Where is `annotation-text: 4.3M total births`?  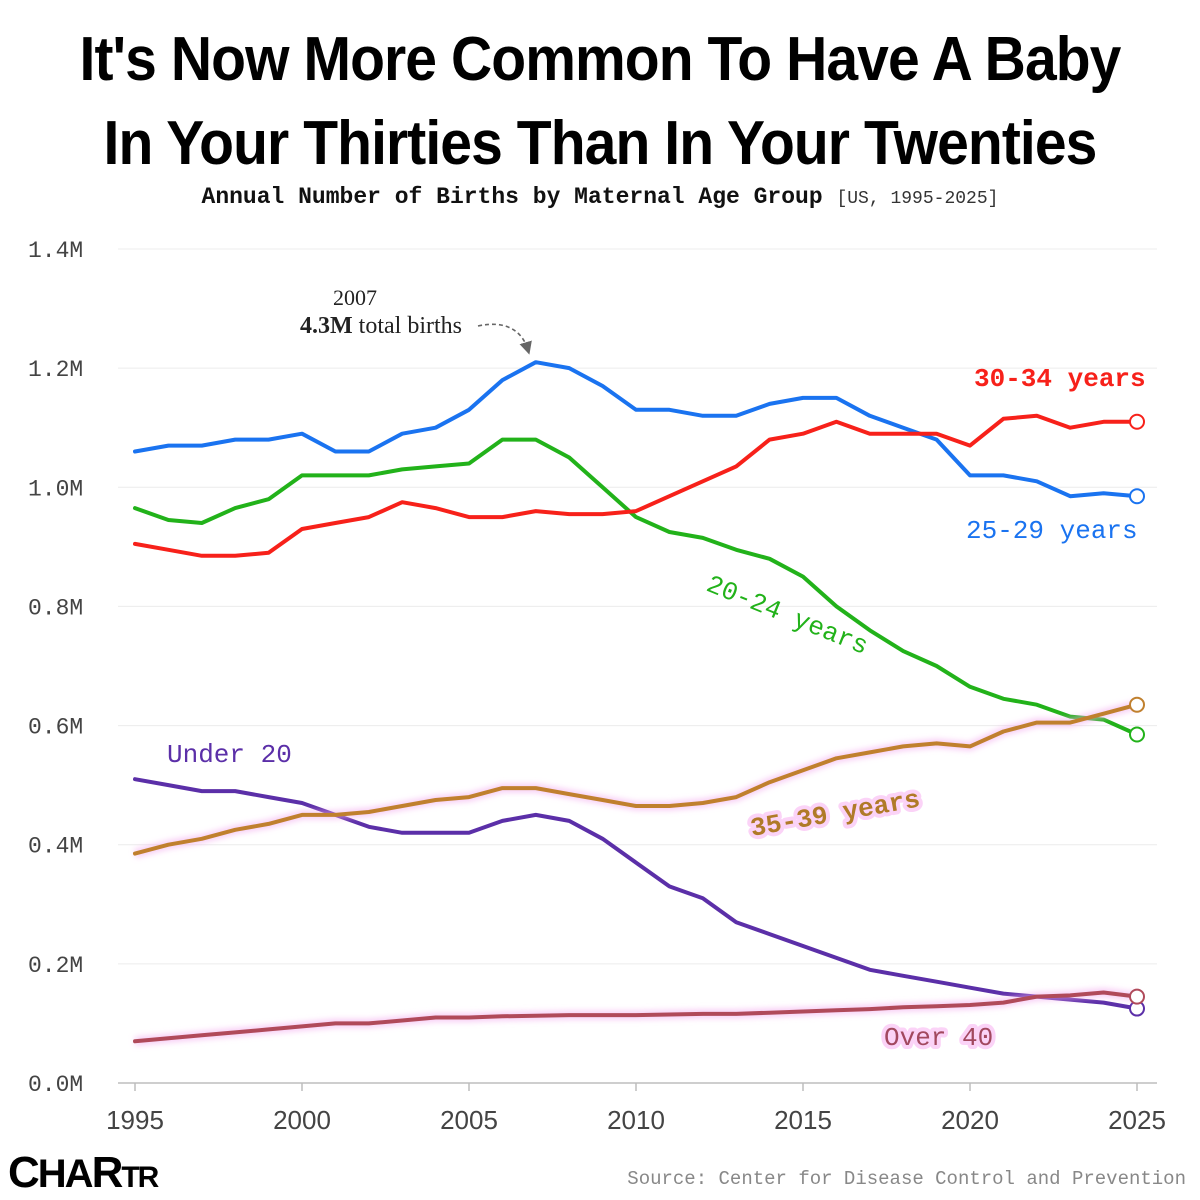 annotation-text: 4.3M total births is located at coordinates (381, 326).